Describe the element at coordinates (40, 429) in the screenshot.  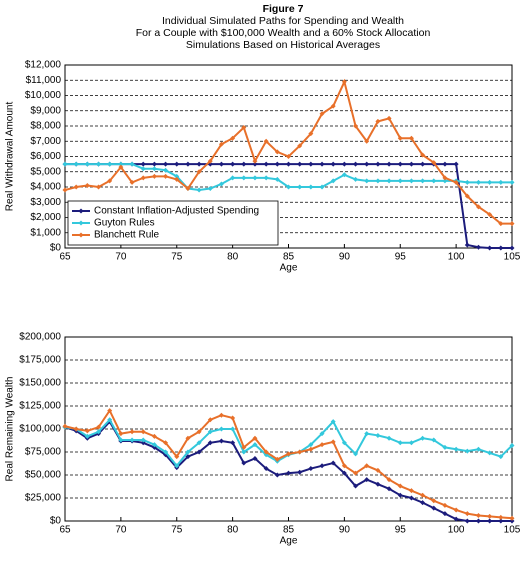
I see `y-tick-label: $100,000` at that location.